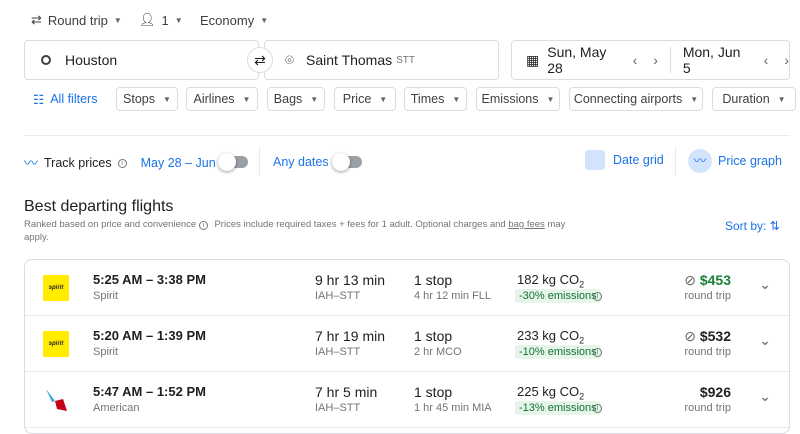 The height and width of the screenshot is (434, 800). I want to click on emissions-badge: -10% emissions, so click(558, 352).